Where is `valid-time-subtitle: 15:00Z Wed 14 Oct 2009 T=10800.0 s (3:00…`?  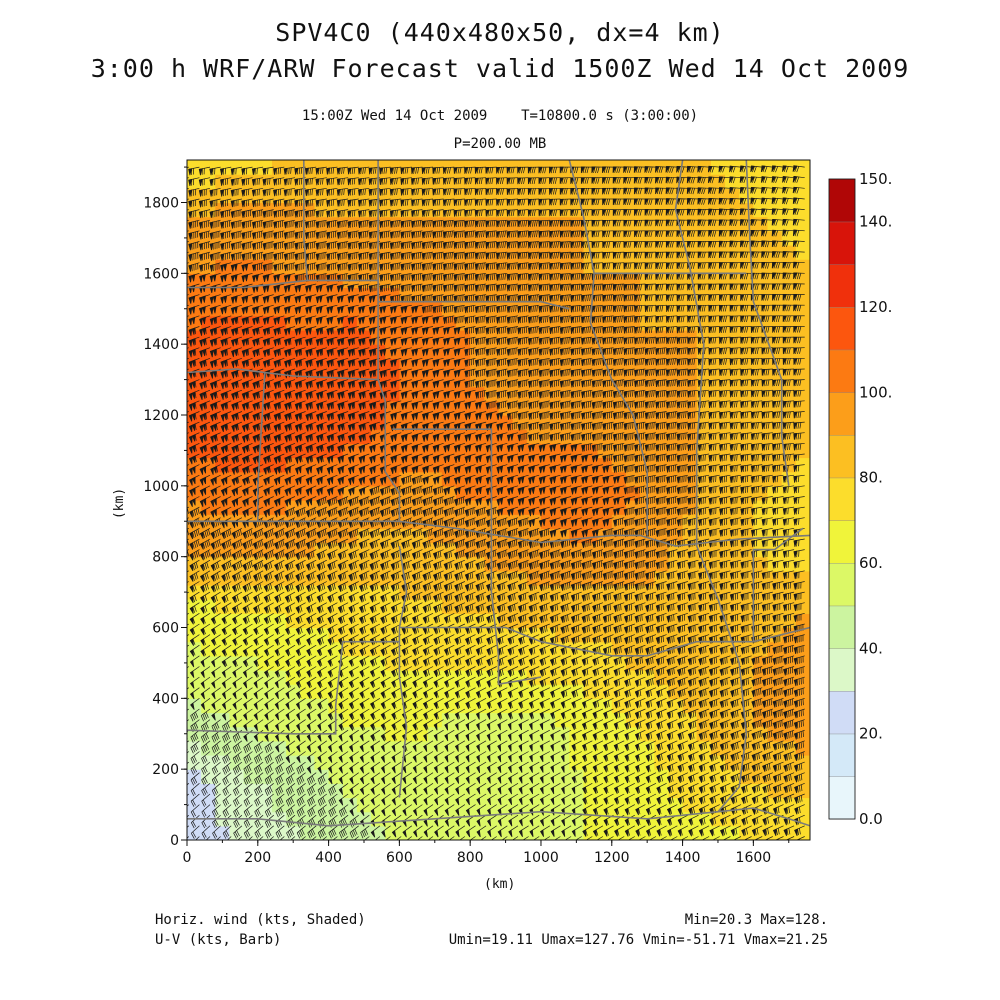 valid-time-subtitle: 15:00Z Wed 14 Oct 2009 T=10800.0 s (3:00… is located at coordinates (500, 116).